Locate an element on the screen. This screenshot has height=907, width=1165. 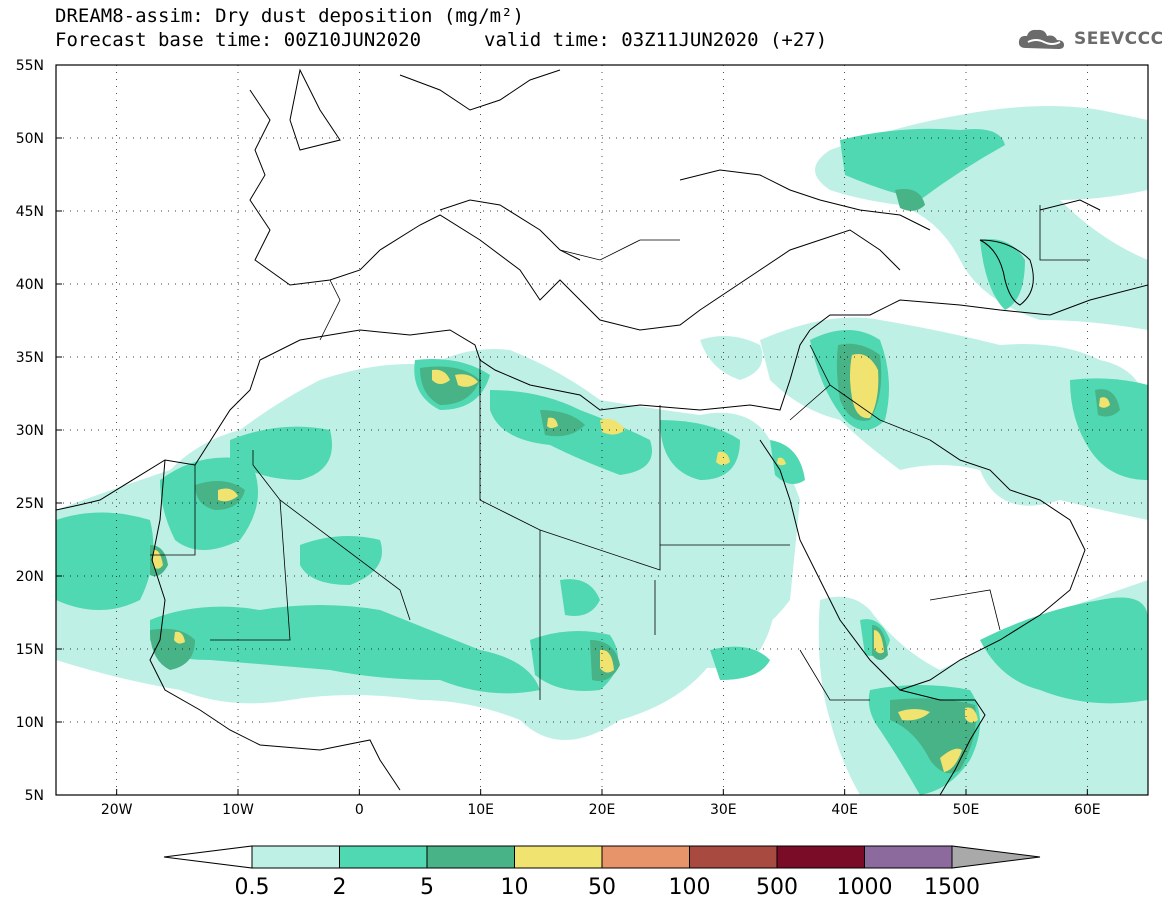
longitude-label: 50E is located at coordinates (966, 810).